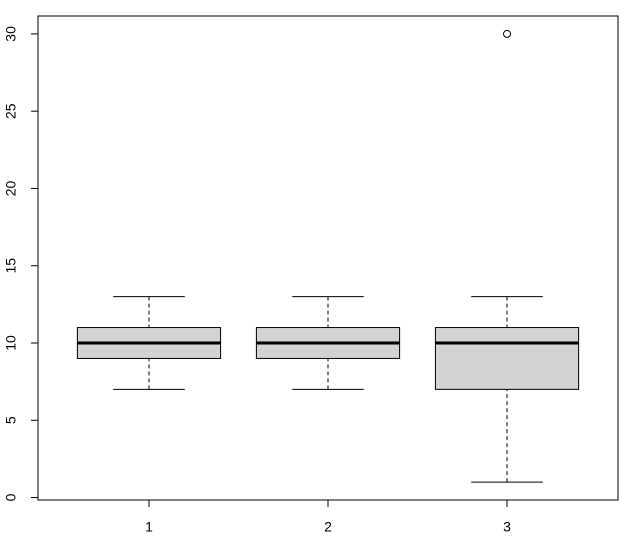 Image resolution: width=631 pixels, height=547 pixels. I want to click on y-tick-label: 5, so click(11, 420).